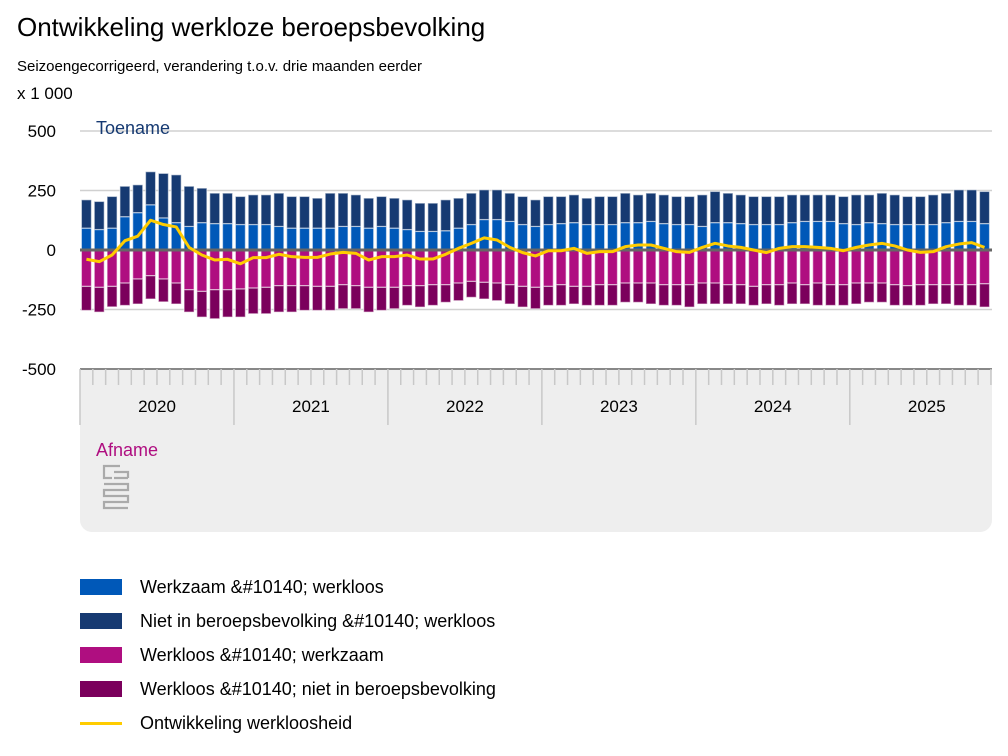 The image size is (1008, 756). I want to click on annotation-toename: Toename, so click(133, 128).